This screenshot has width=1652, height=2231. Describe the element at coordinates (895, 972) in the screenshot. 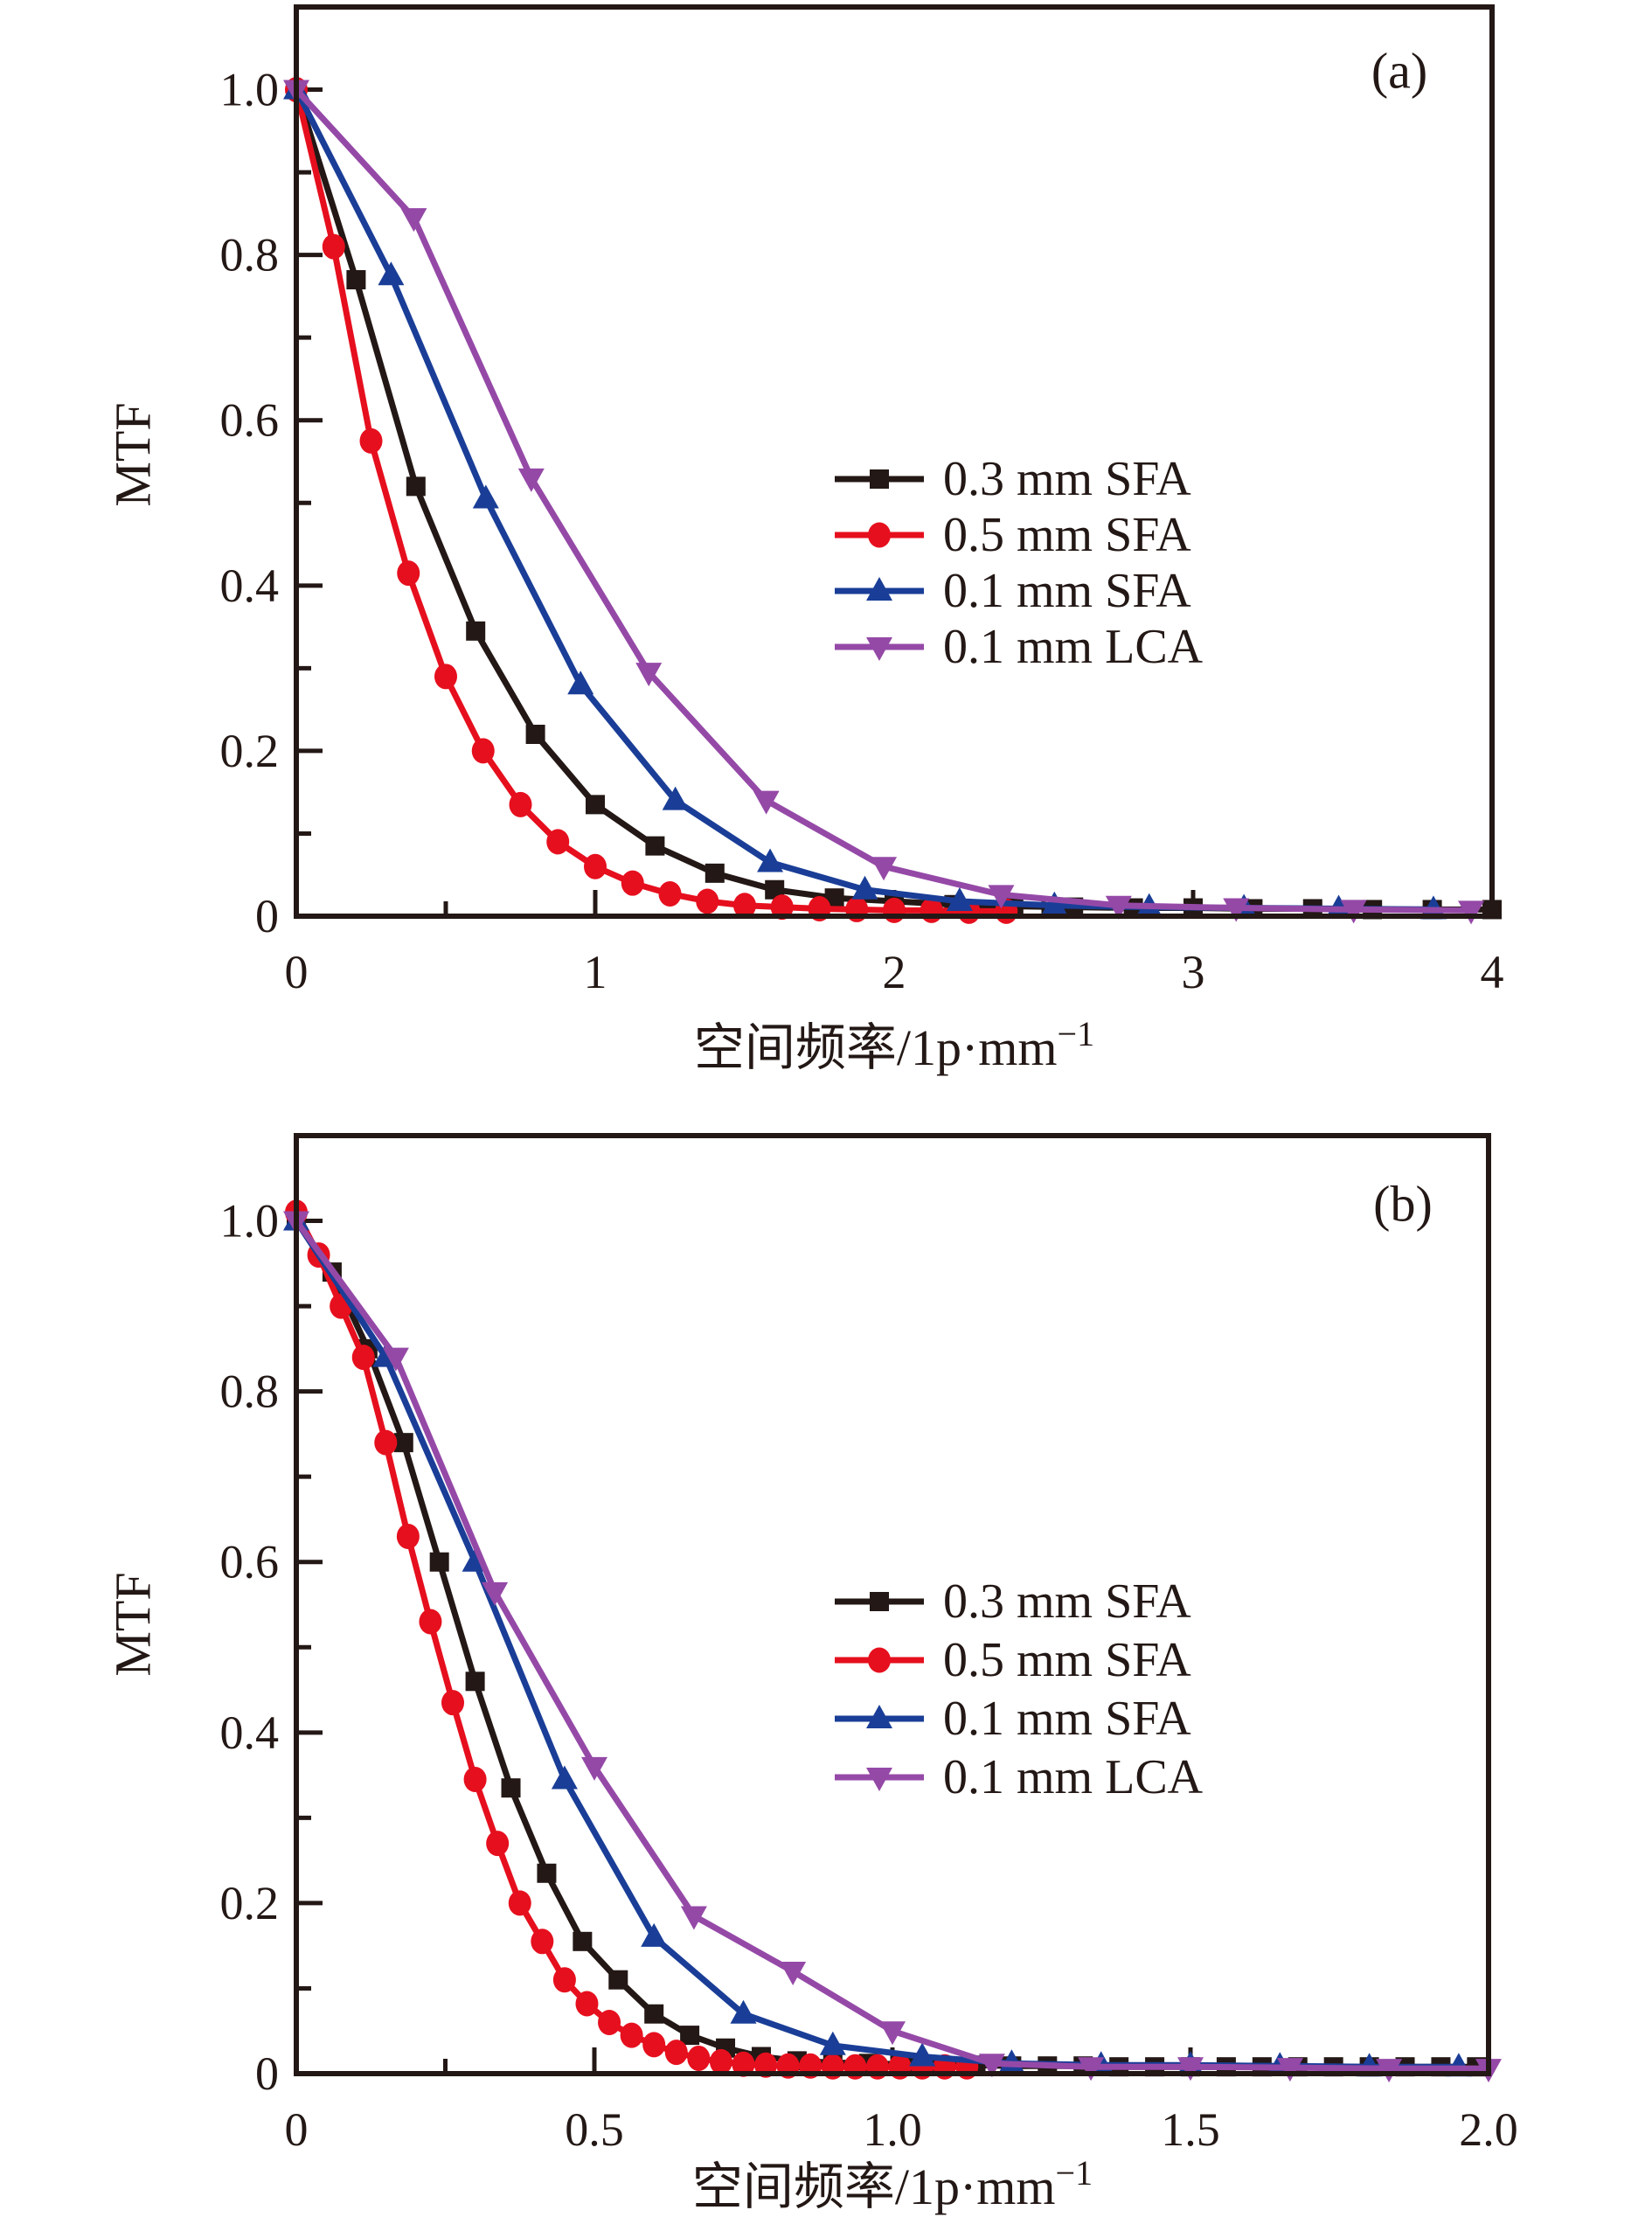

I see `x-tick-label: 2` at that location.